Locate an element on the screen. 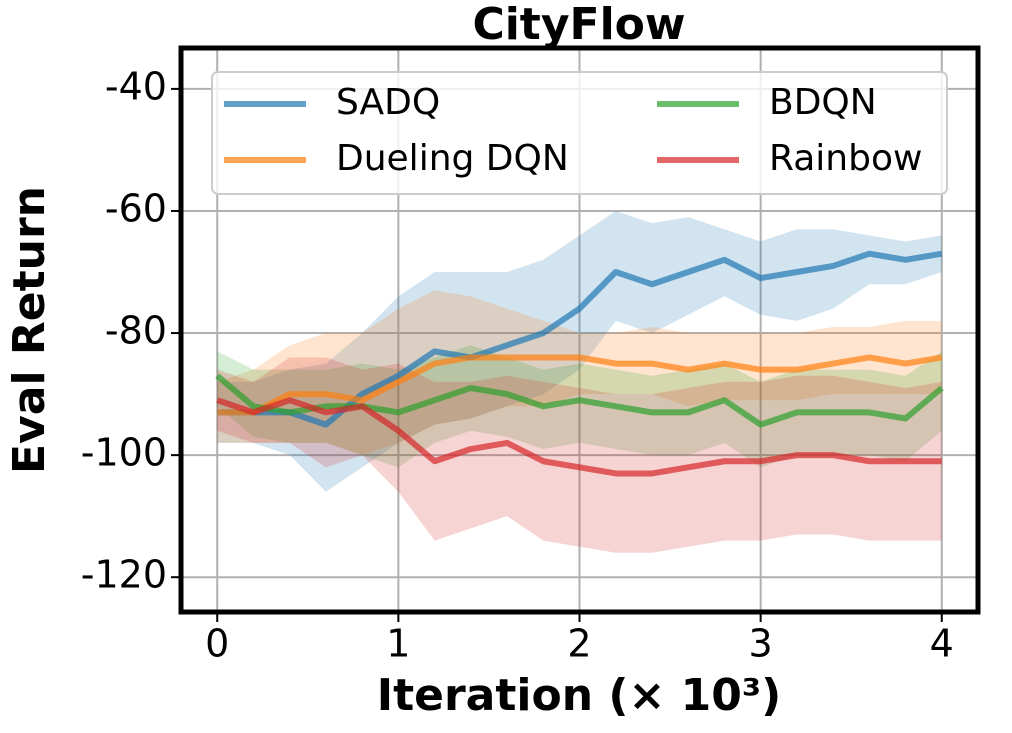  y-tick-label: -40 is located at coordinates (136, 86).